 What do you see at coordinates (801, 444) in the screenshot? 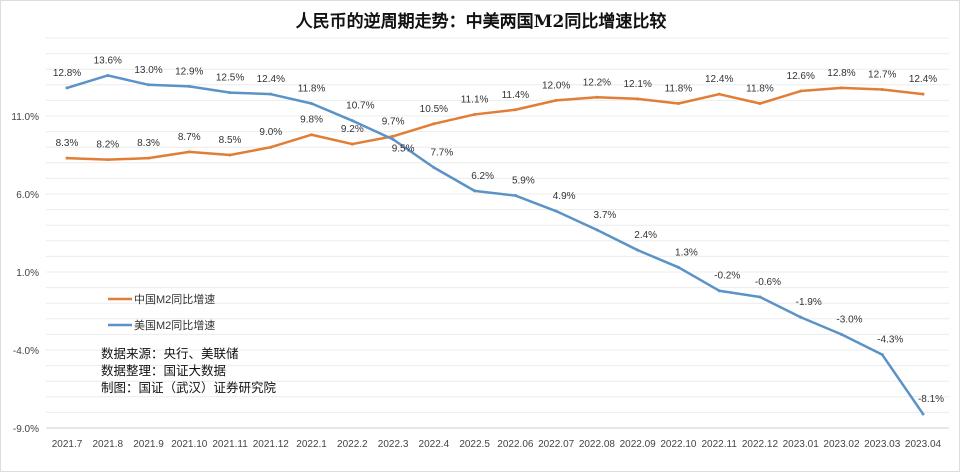
I see `x-tick-label: 2023.01` at bounding box center [801, 444].